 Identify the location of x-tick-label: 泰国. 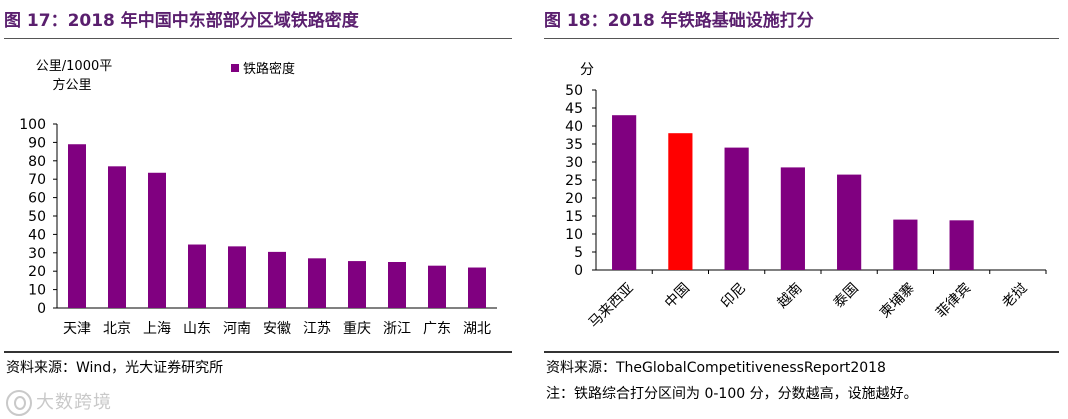
(846, 295).